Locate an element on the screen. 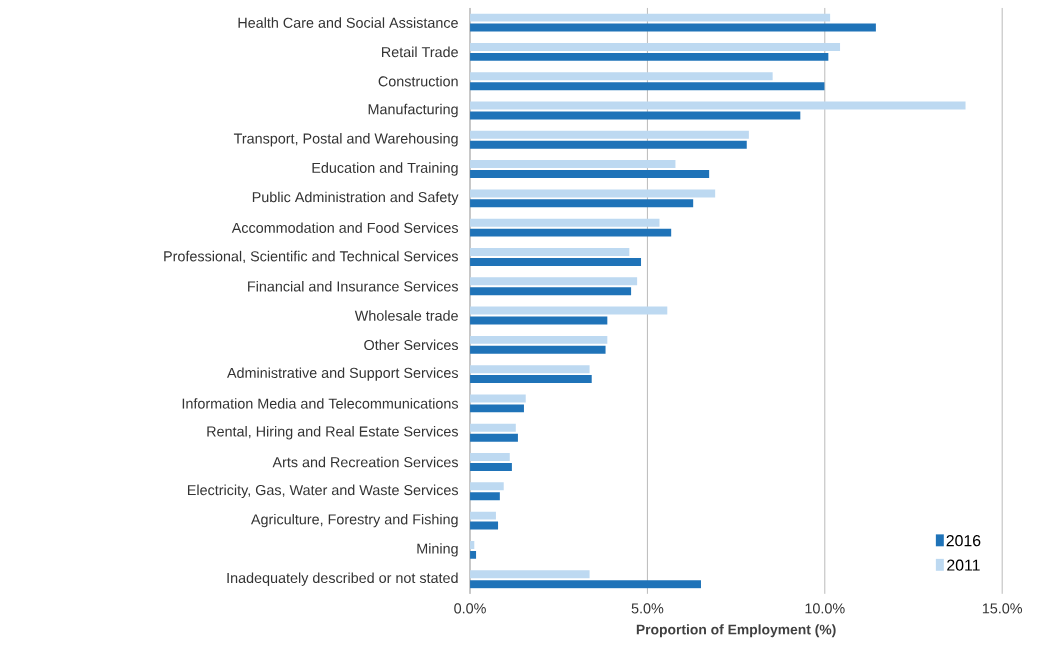 This screenshot has height=662, width=1038. y-tick-label: Electricity, Gas, Water and Waste Services is located at coordinates (323, 491).